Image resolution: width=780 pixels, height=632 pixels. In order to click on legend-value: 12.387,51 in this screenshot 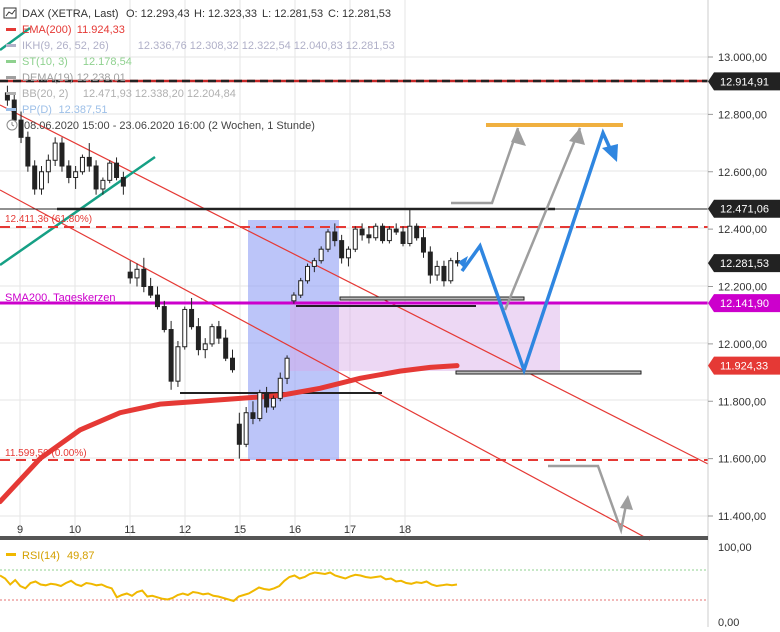, I will do `click(83, 110)`.